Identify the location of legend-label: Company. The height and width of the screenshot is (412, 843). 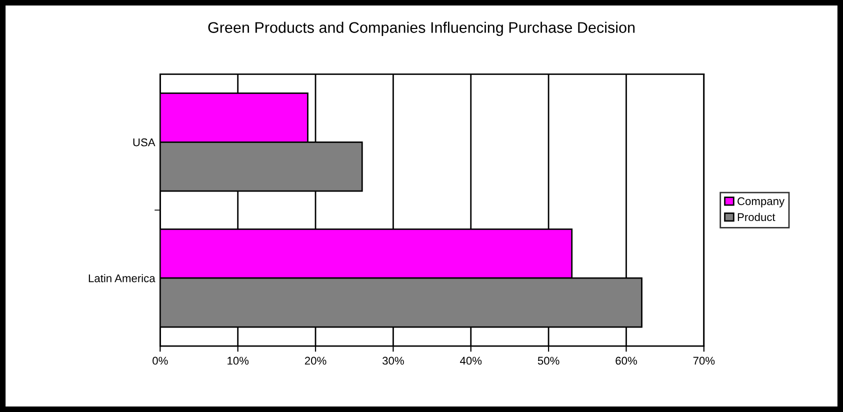
(761, 202).